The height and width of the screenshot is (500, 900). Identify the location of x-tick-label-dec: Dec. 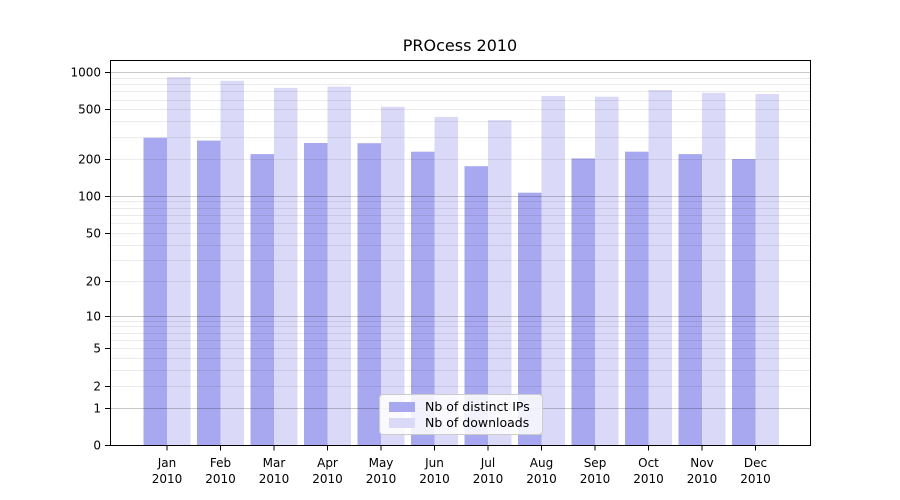
(755, 463).